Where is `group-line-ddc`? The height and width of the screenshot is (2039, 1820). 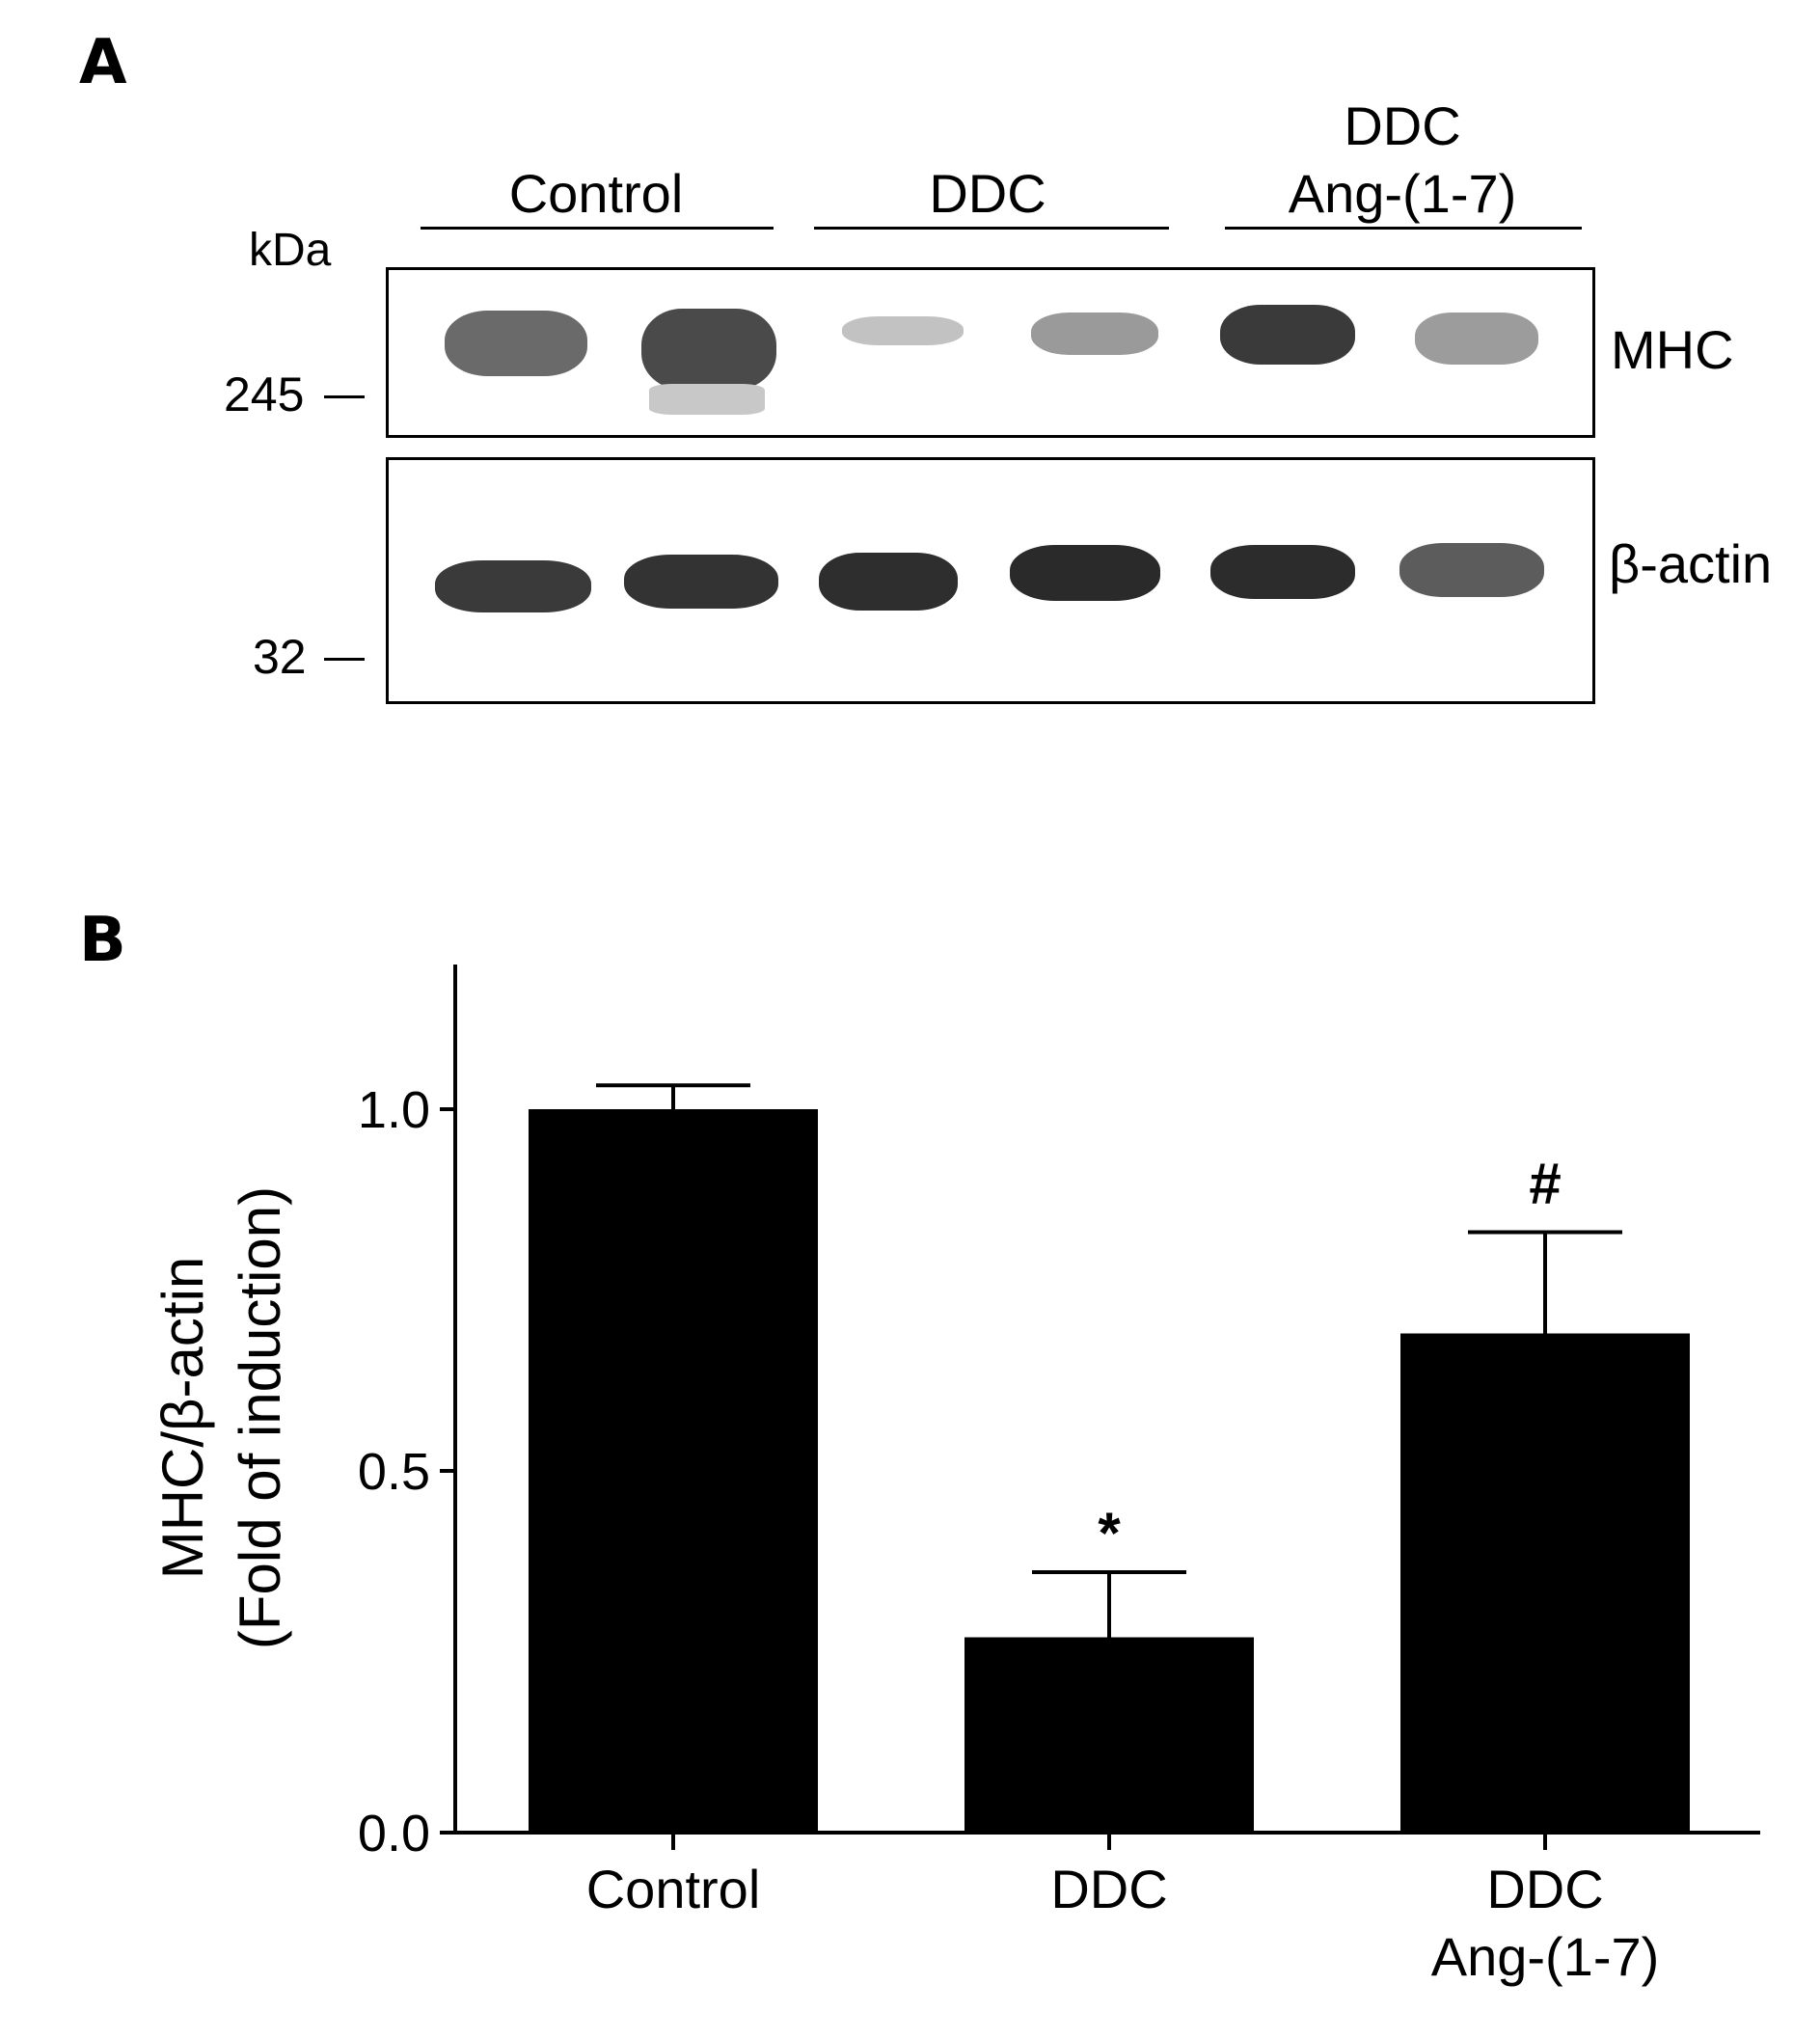 group-line-ddc is located at coordinates (991, 229).